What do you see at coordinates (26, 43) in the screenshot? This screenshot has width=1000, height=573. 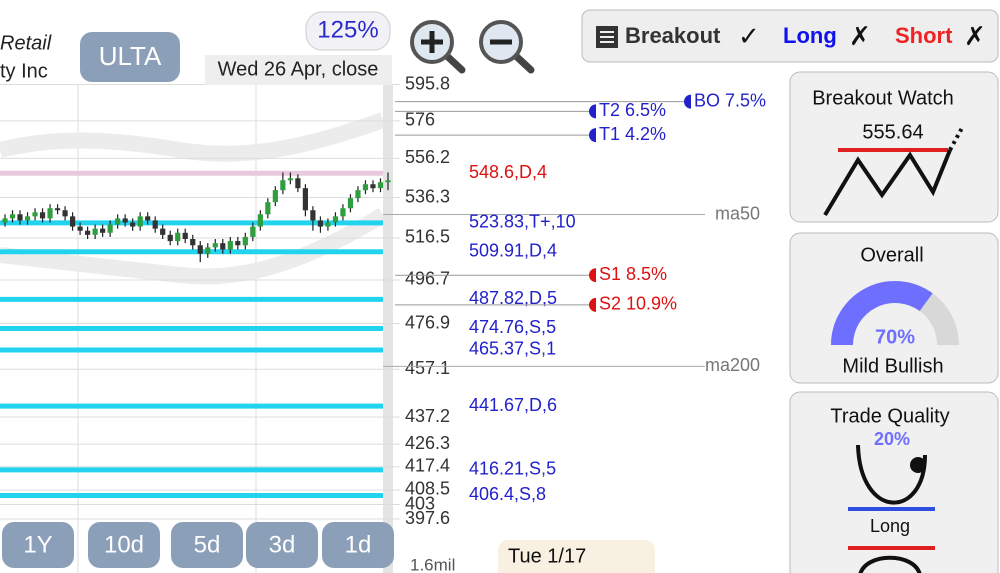 I see `company-name: Retail` at bounding box center [26, 43].